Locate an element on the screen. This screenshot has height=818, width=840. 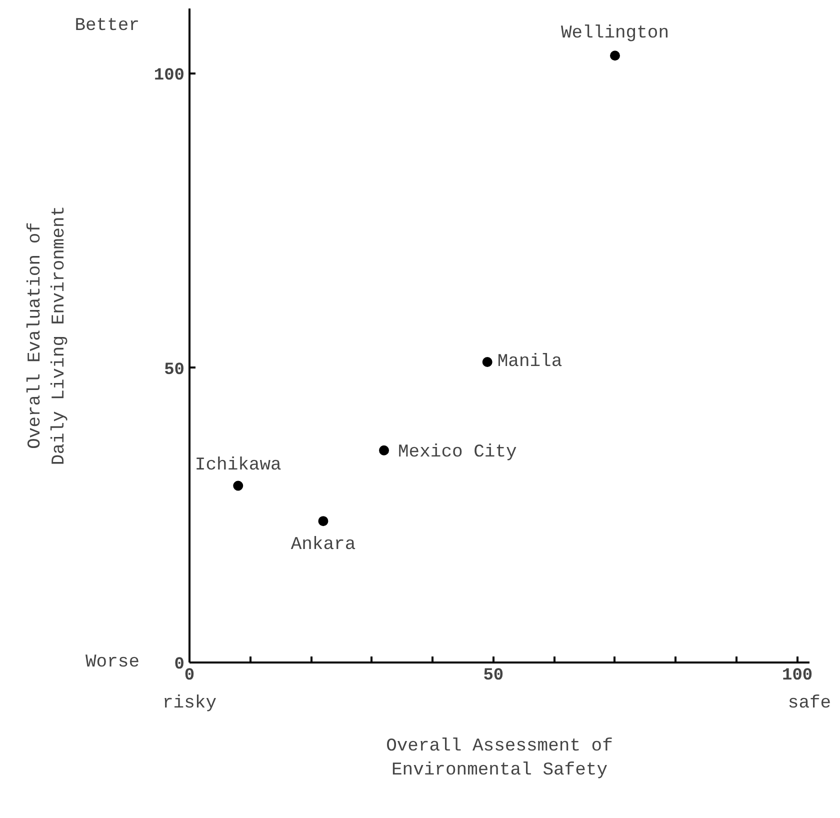
y-axis-title: Overall Evaluation of Daily Living Environment is located at coordinates (48, 336).